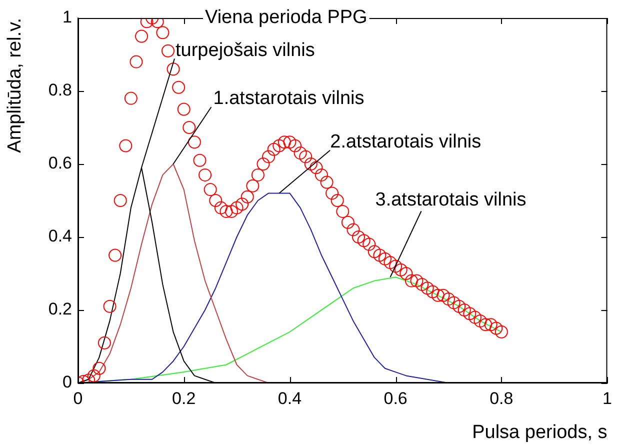 This screenshot has height=446, width=618. Describe the element at coordinates (67, 382) in the screenshot. I see `y-tick-label: 0` at that location.